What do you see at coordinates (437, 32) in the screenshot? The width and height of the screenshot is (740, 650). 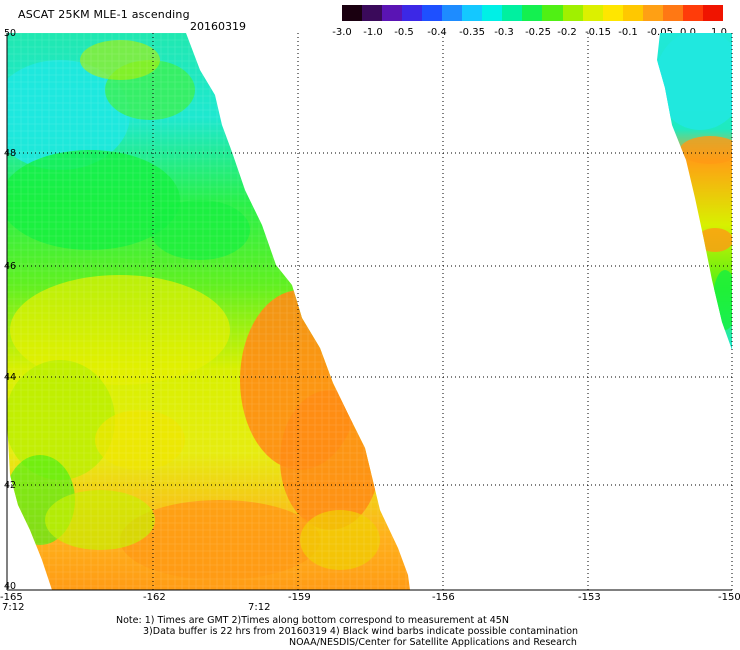 I see `colorbar-label: -0.4` at bounding box center [437, 32].